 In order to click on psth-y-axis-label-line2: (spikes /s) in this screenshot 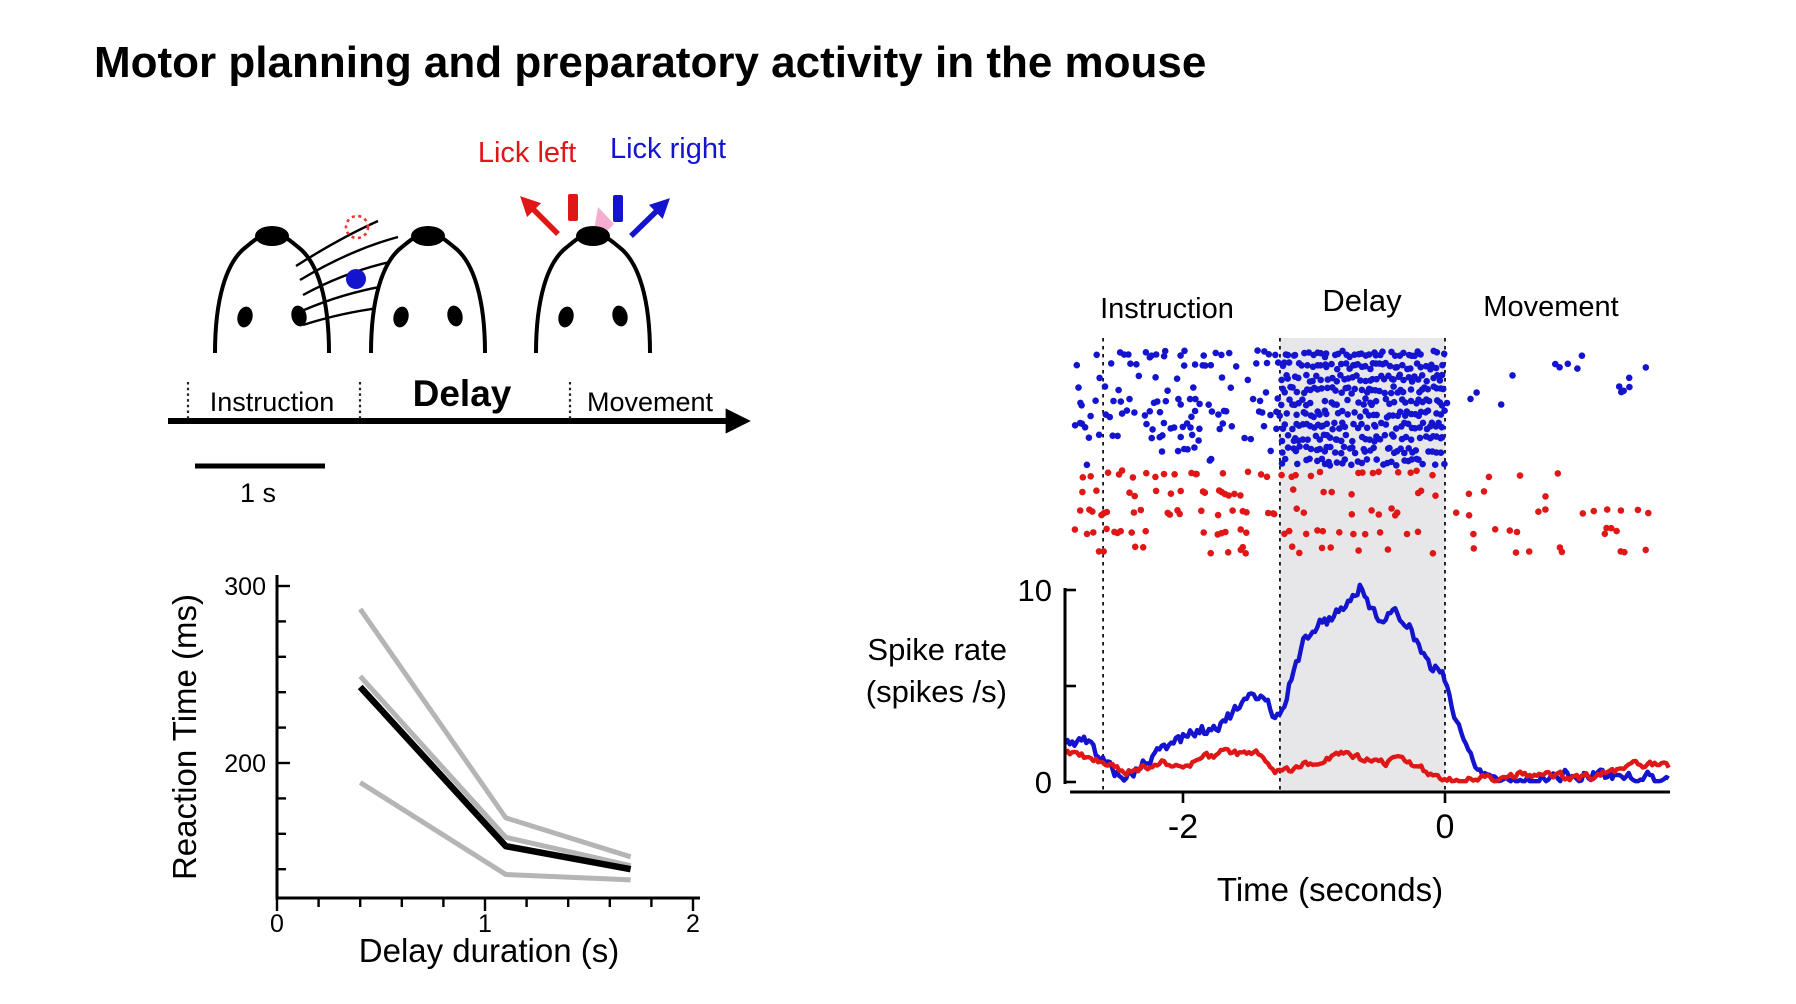, I will do `click(936, 691)`.